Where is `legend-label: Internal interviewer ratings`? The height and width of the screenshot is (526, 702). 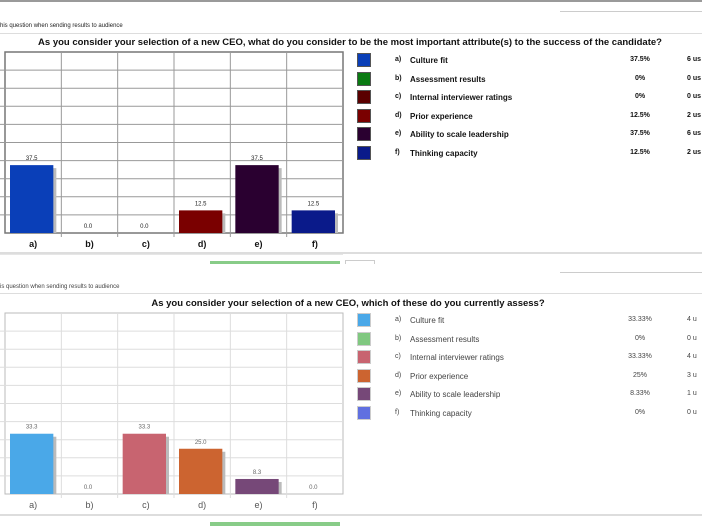
legend-label: Internal interviewer ratings is located at coordinates (457, 357).